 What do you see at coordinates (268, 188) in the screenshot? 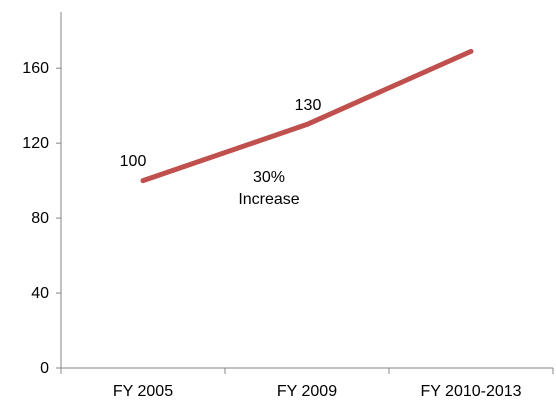
I see `increase-annotation: 30% Increase` at bounding box center [268, 188].